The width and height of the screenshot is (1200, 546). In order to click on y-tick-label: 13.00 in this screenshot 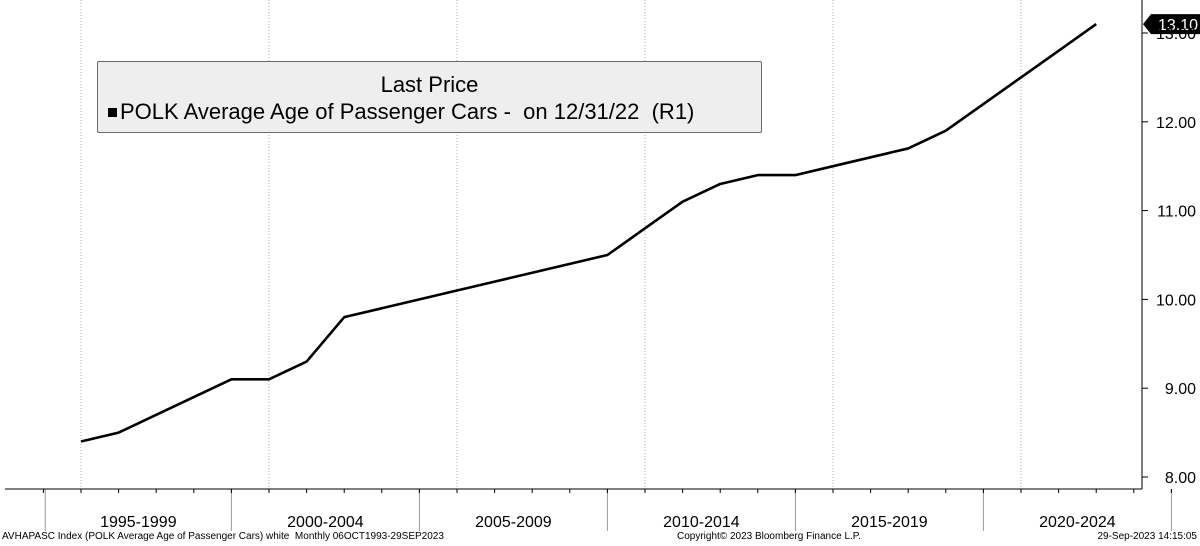, I will do `click(1176, 34)`.